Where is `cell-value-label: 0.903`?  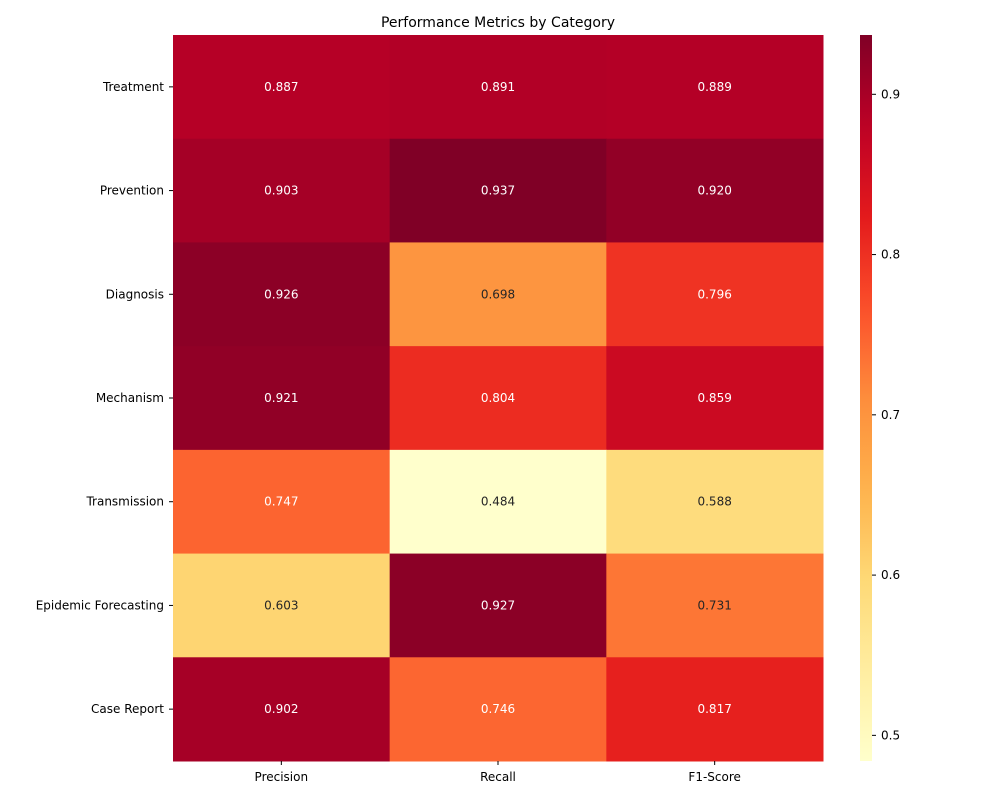
cell-value-label: 0.903 is located at coordinates (281, 191).